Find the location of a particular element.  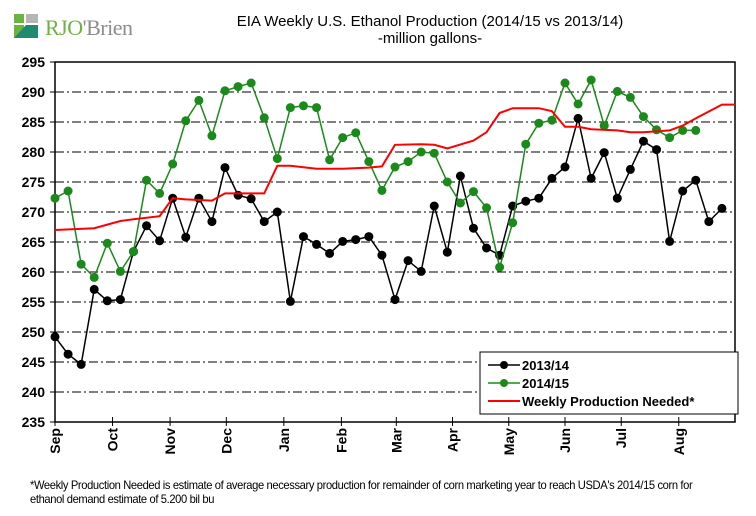

y-tick-label: 295 is located at coordinates (34, 62).